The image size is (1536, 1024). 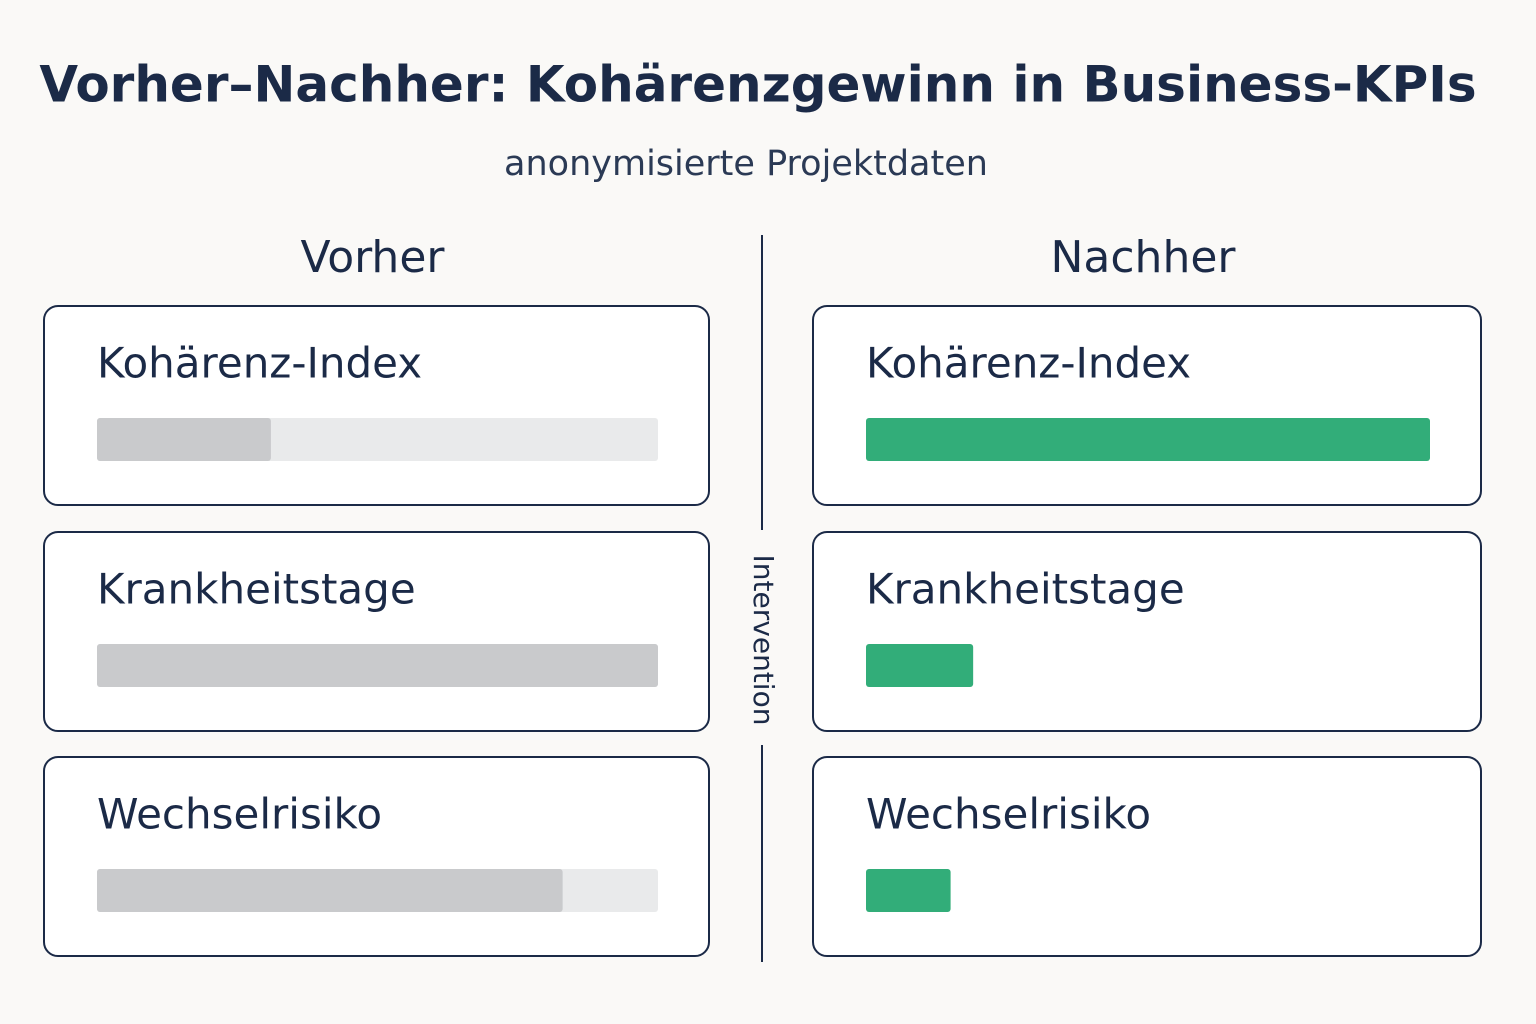 I want to click on chart-subtitle: anonymisierte Projektdaten, so click(x=746, y=164).